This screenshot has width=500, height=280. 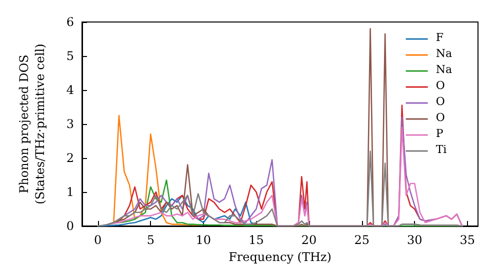 I want to click on x-axis-title: Frequency (THz), so click(x=280, y=257).